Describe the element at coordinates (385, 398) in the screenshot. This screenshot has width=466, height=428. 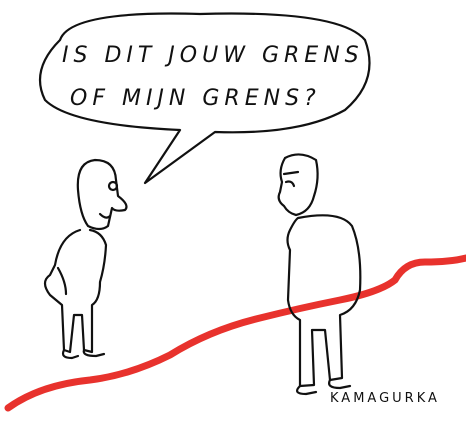
I see `signature: KAMAGURKA` at that location.